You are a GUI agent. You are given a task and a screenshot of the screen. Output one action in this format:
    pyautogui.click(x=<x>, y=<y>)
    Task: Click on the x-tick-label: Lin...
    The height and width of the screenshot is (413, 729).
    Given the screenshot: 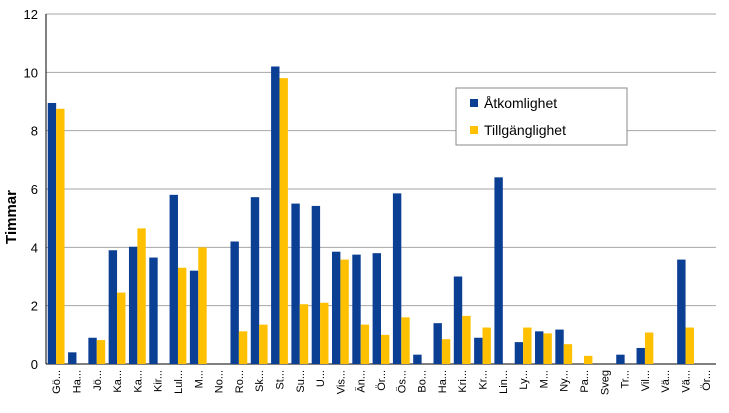 What is the action you would take?
    pyautogui.click(x=504, y=382)
    